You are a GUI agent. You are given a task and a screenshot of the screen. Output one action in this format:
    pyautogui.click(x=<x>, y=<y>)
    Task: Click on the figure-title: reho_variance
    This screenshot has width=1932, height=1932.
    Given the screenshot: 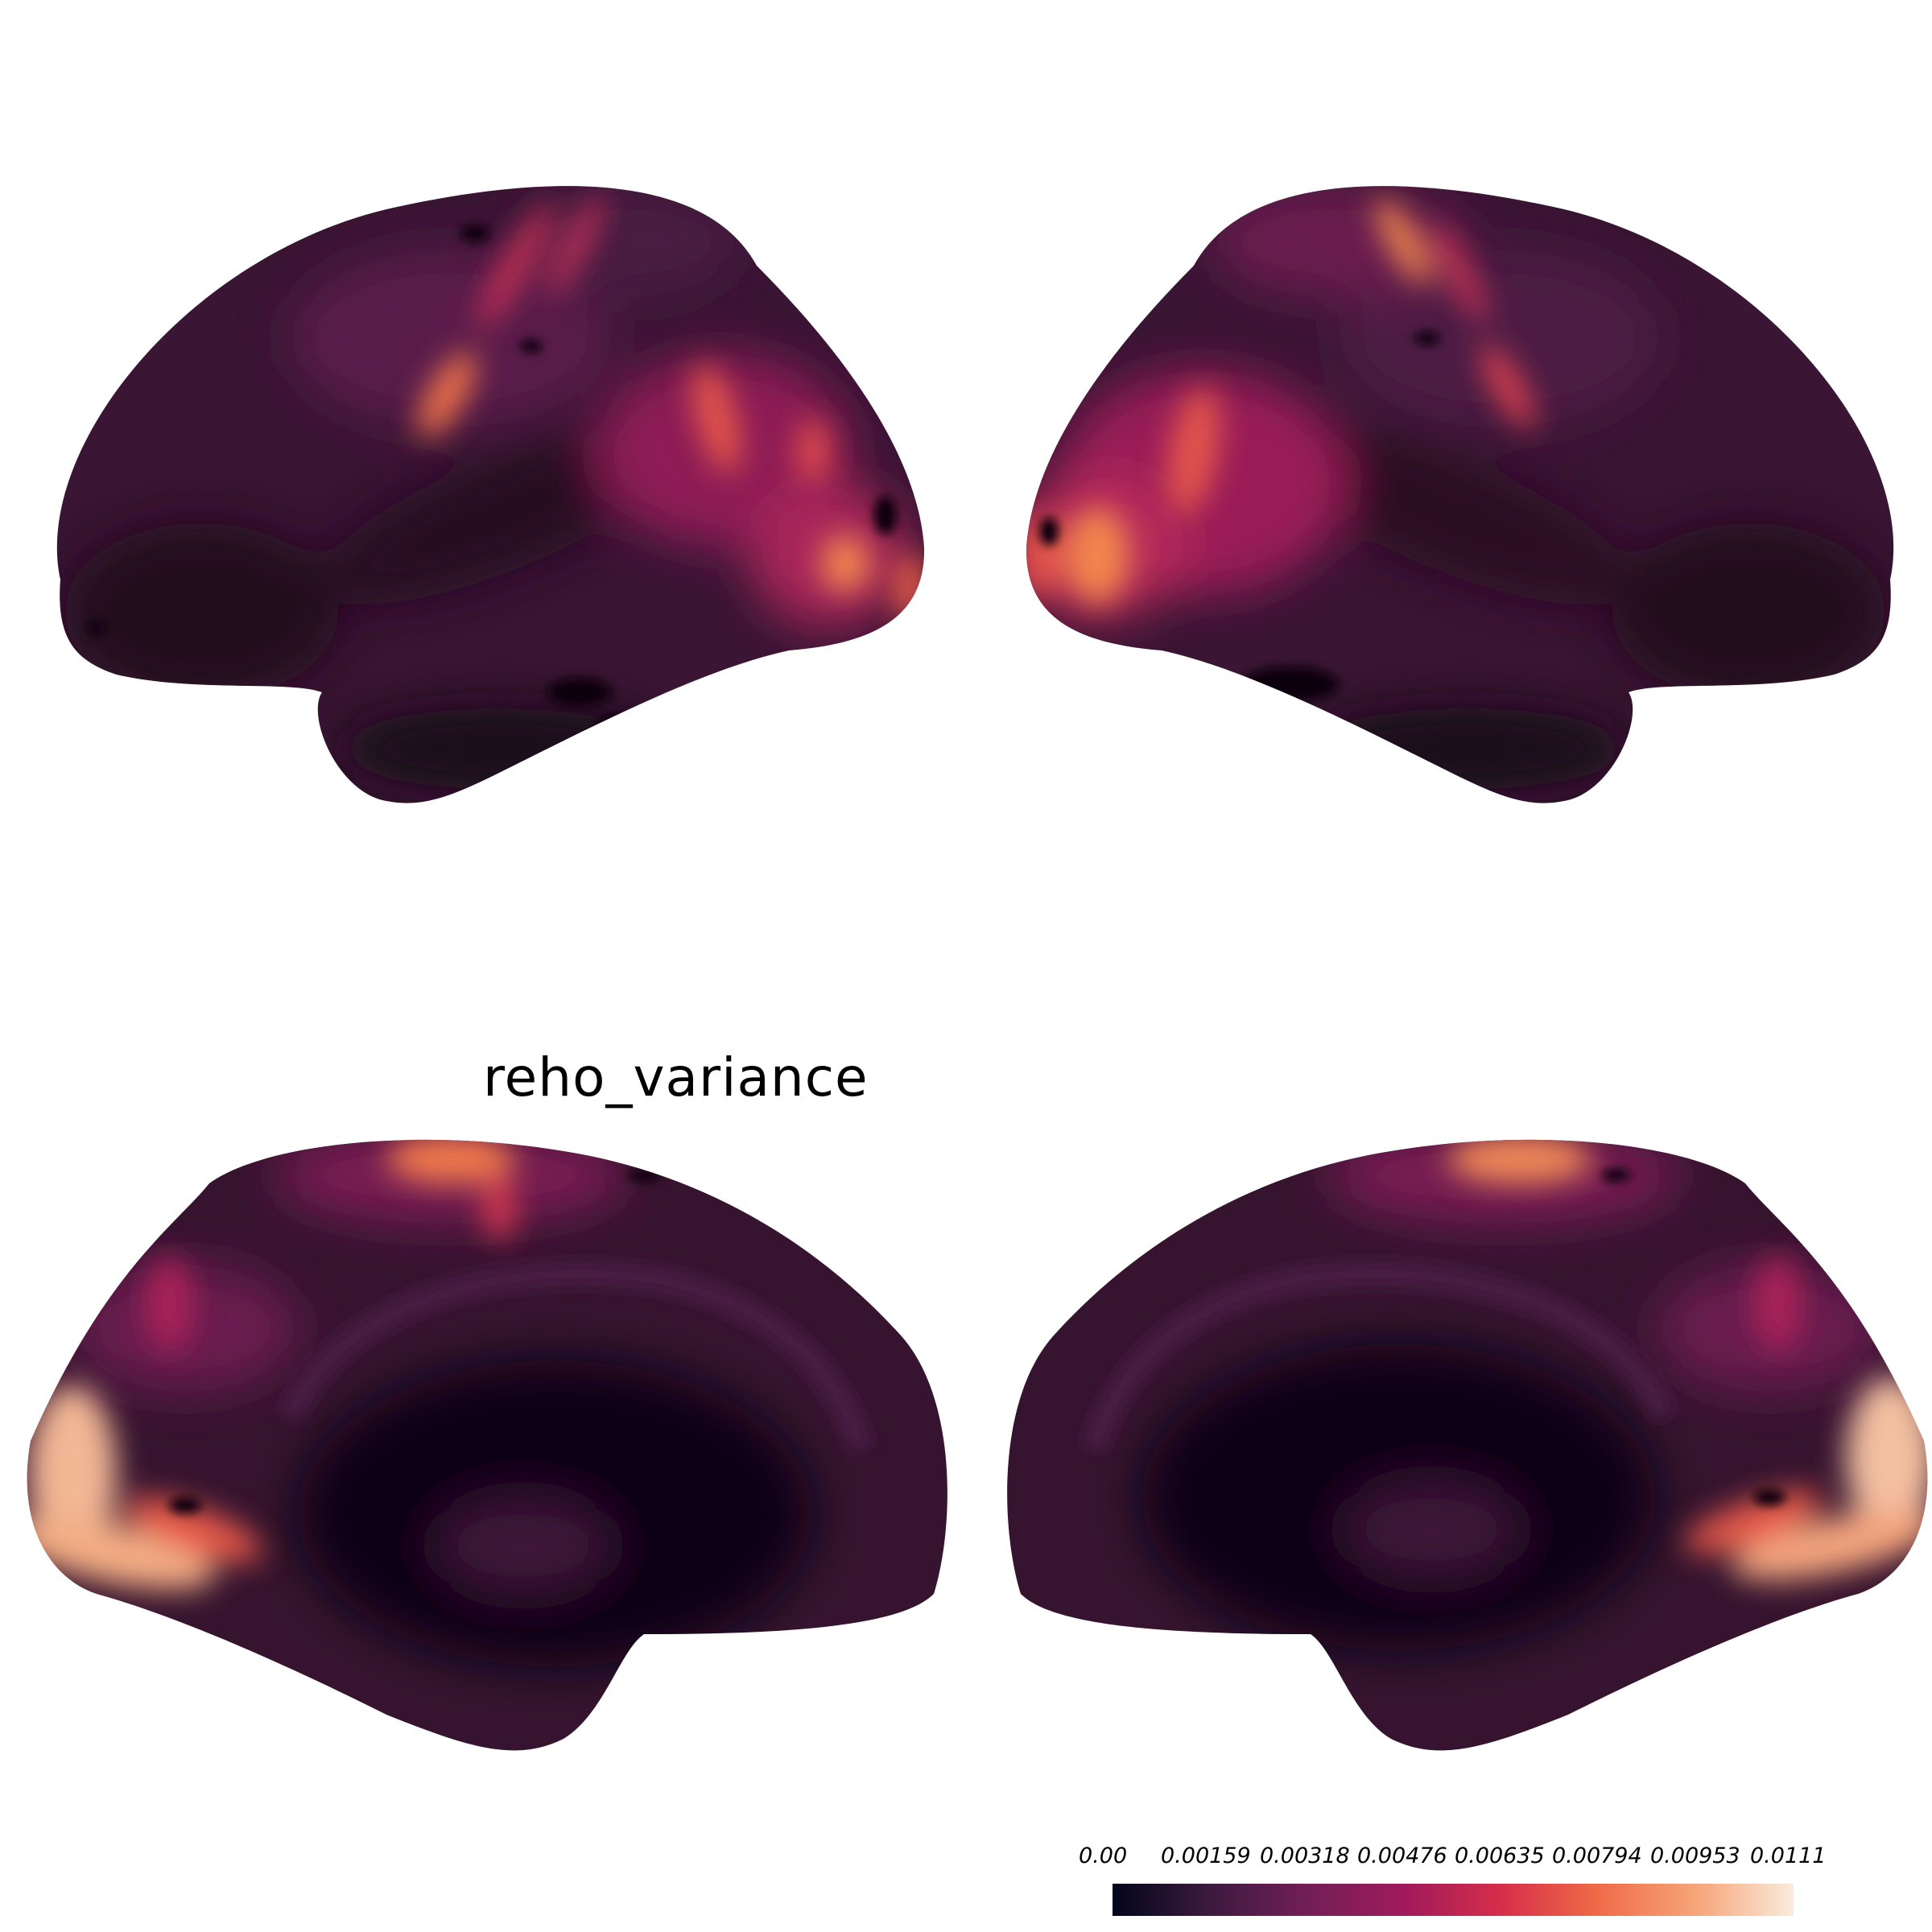 What is the action you would take?
    pyautogui.click(x=676, y=1077)
    